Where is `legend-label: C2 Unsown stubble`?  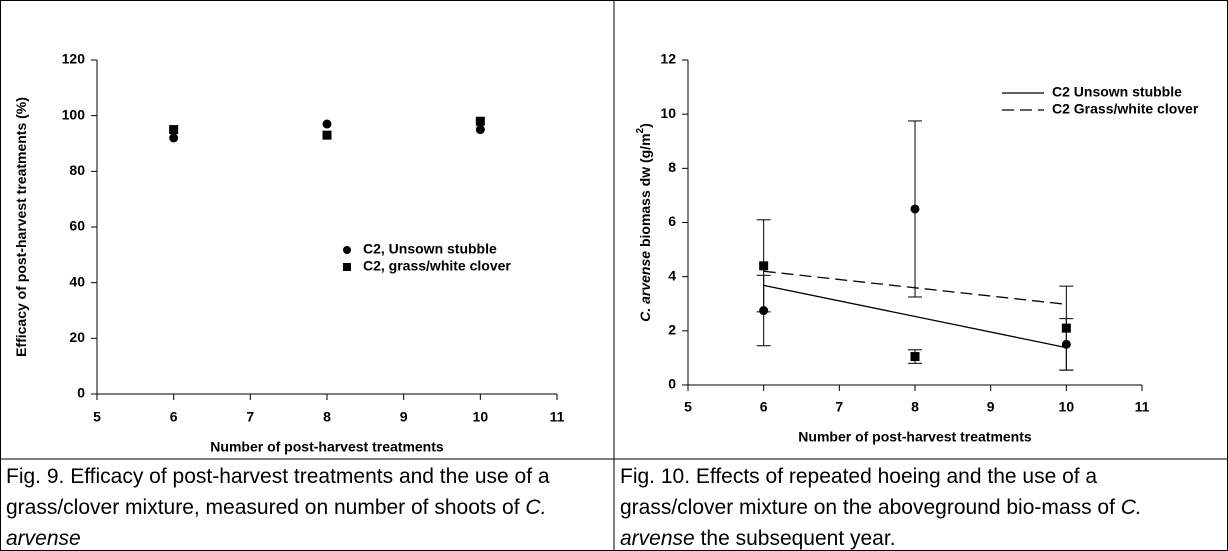 legend-label: C2 Unsown stubble is located at coordinates (1117, 92).